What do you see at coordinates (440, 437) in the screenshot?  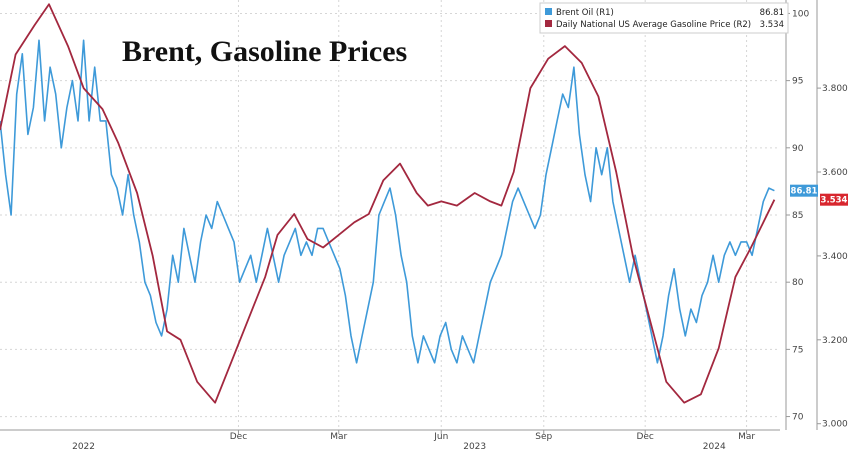 I see `x-tick-label: Jun` at bounding box center [440, 437].